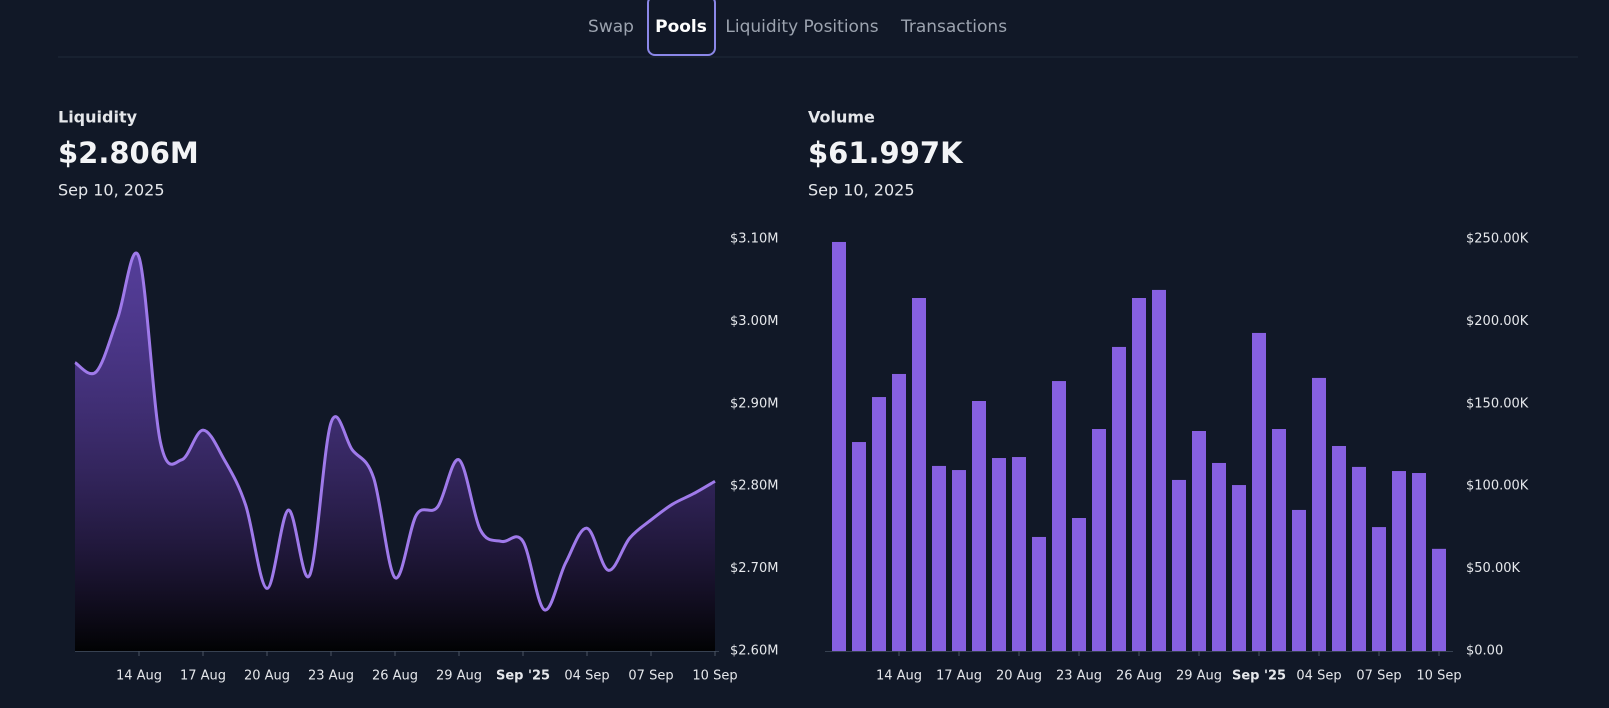 The width and height of the screenshot is (1609, 708). Describe the element at coordinates (1497, 403) in the screenshot. I see `y-tick-label: $150.00K` at that location.